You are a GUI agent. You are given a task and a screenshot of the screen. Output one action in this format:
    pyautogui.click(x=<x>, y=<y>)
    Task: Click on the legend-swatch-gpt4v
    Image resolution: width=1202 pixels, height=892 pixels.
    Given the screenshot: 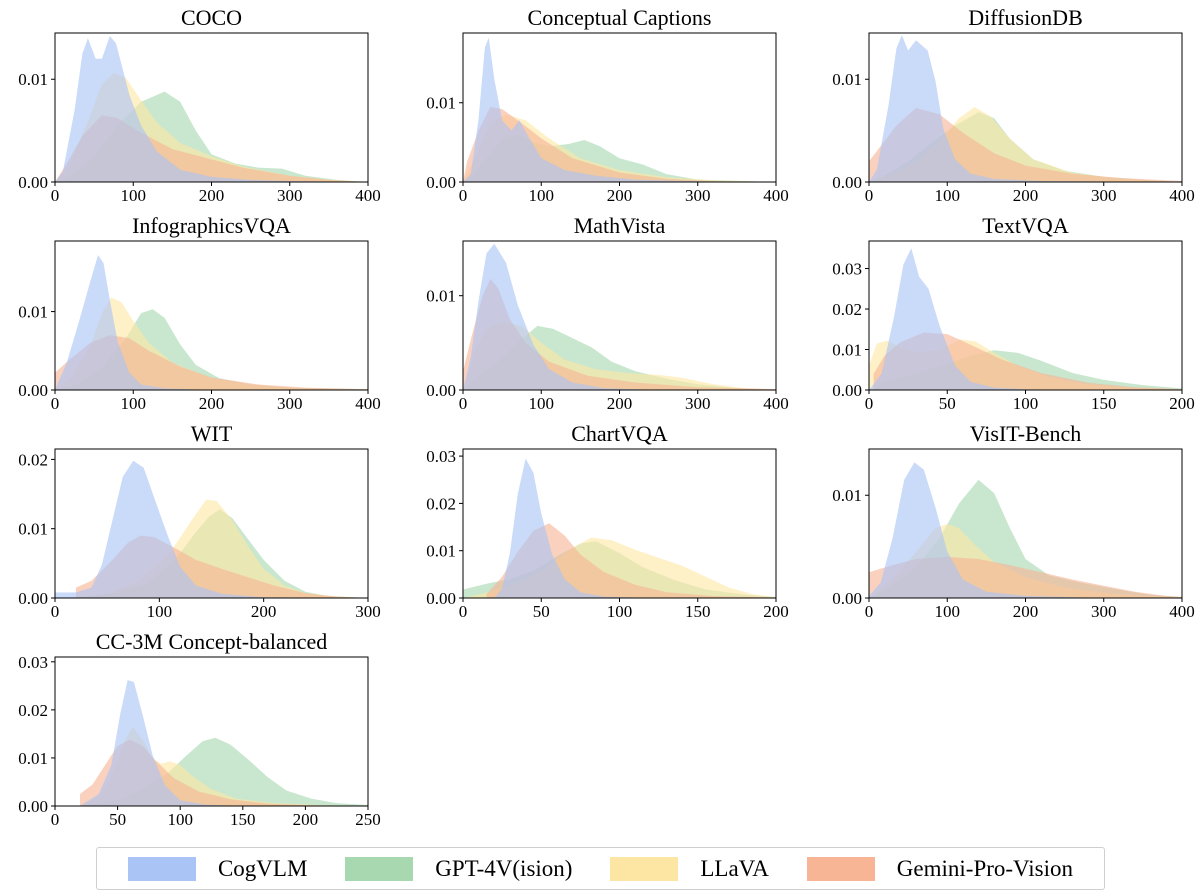 What is the action you would take?
    pyautogui.click(x=379, y=868)
    